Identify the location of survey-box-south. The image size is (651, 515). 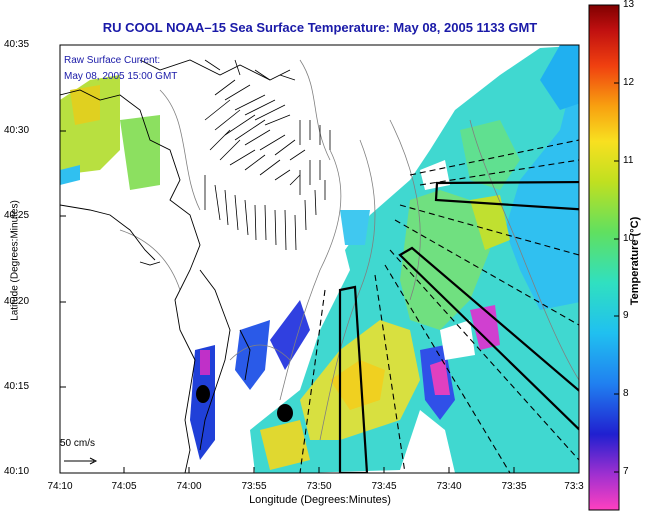
(353, 379).